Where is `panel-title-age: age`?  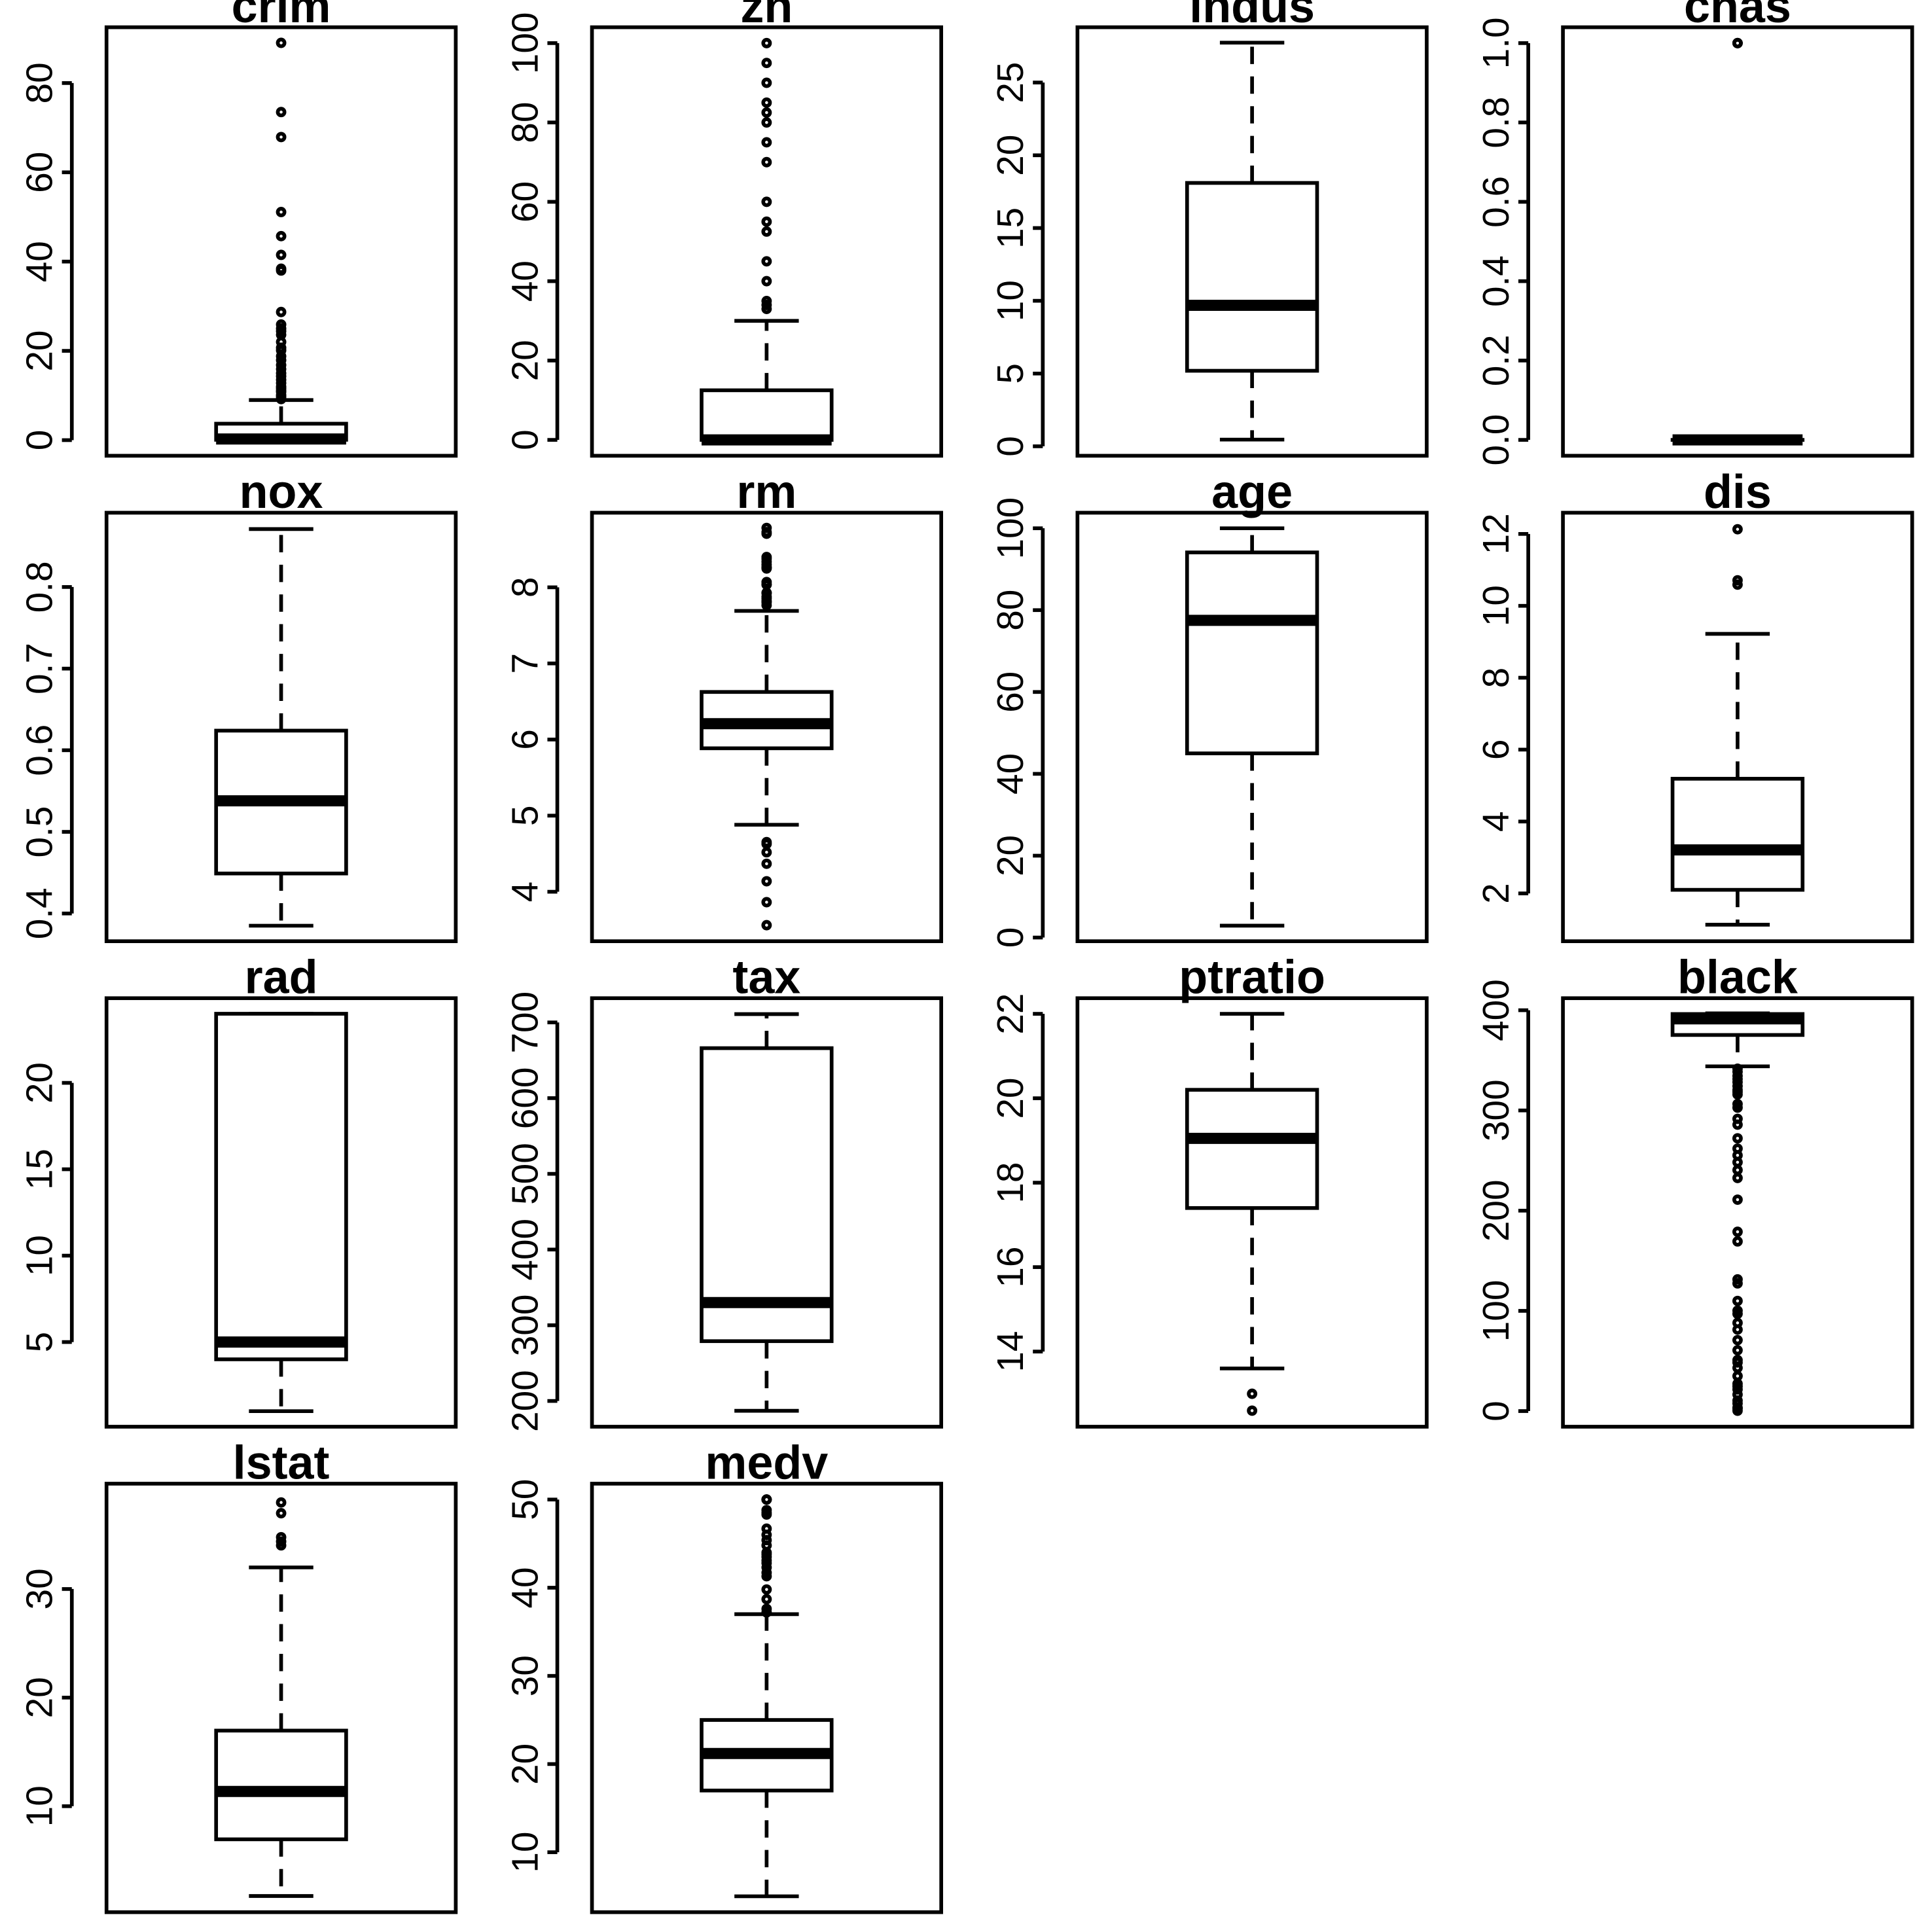 panel-title-age: age is located at coordinates (1252, 492).